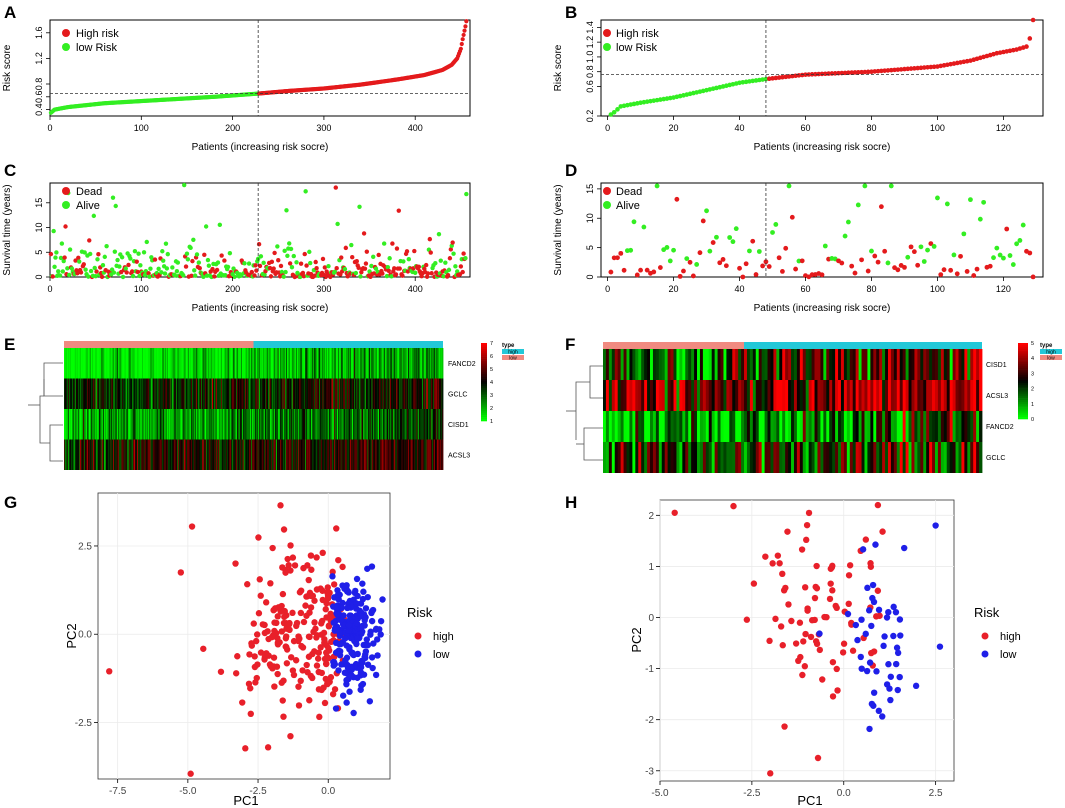  I want to click on outlier-point, so click(674, 512).